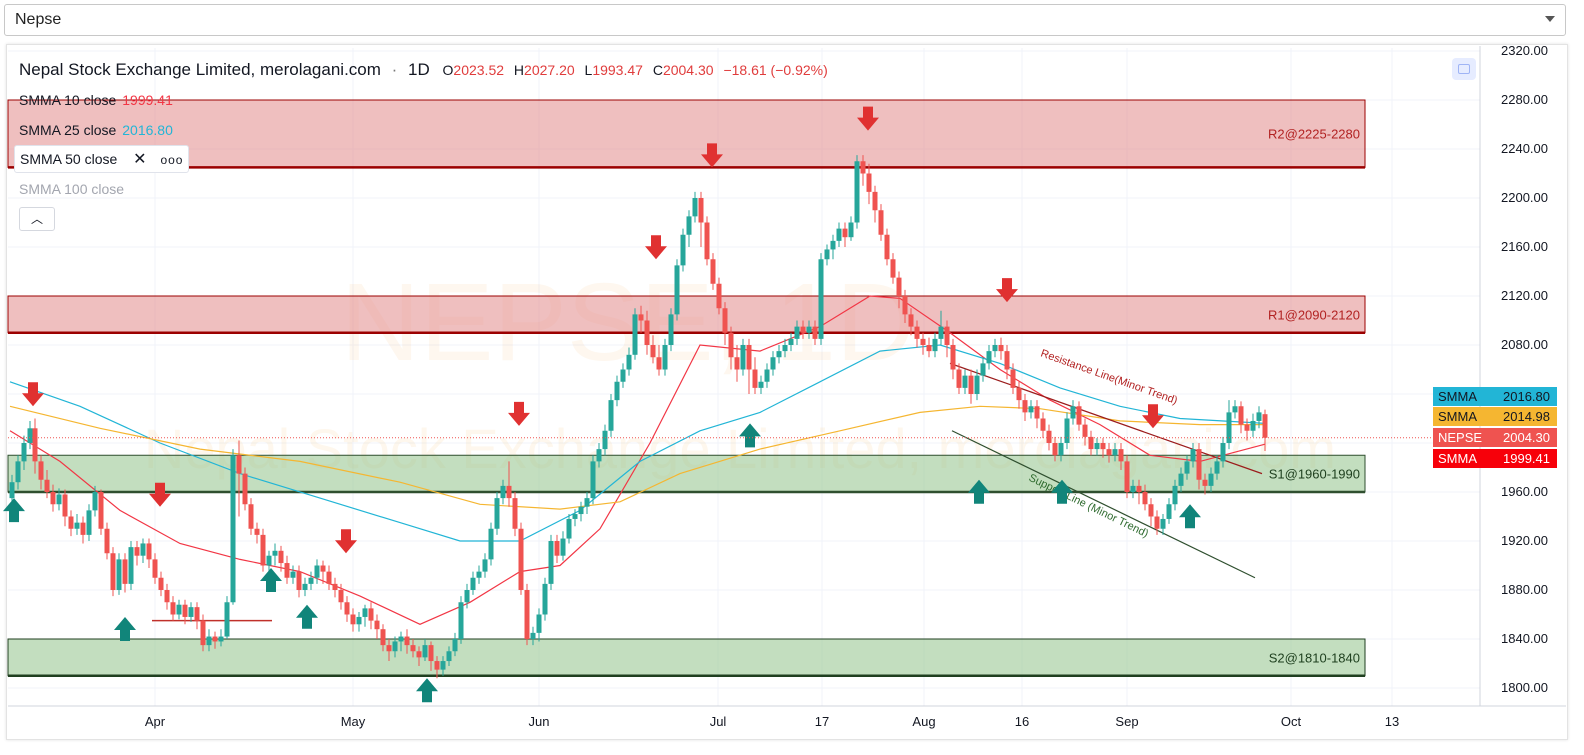 The height and width of the screenshot is (755, 1584). I want to click on price-tag-value: 1999.41, so click(1526, 458).